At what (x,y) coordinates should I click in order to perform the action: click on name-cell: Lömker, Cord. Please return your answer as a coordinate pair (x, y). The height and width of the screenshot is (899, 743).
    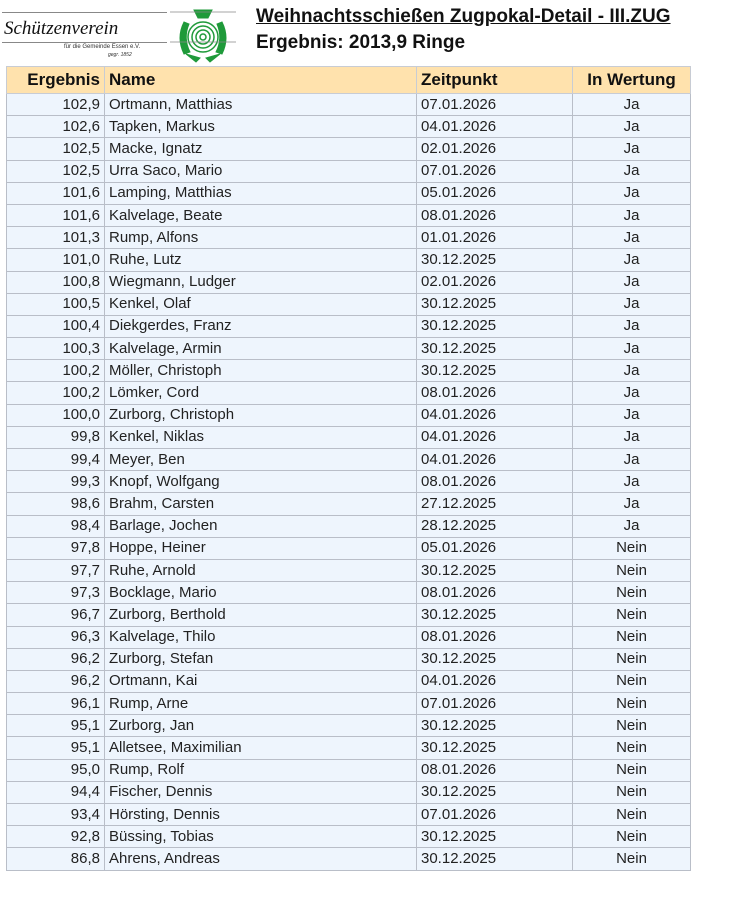
    Looking at the image, I should click on (260, 393).